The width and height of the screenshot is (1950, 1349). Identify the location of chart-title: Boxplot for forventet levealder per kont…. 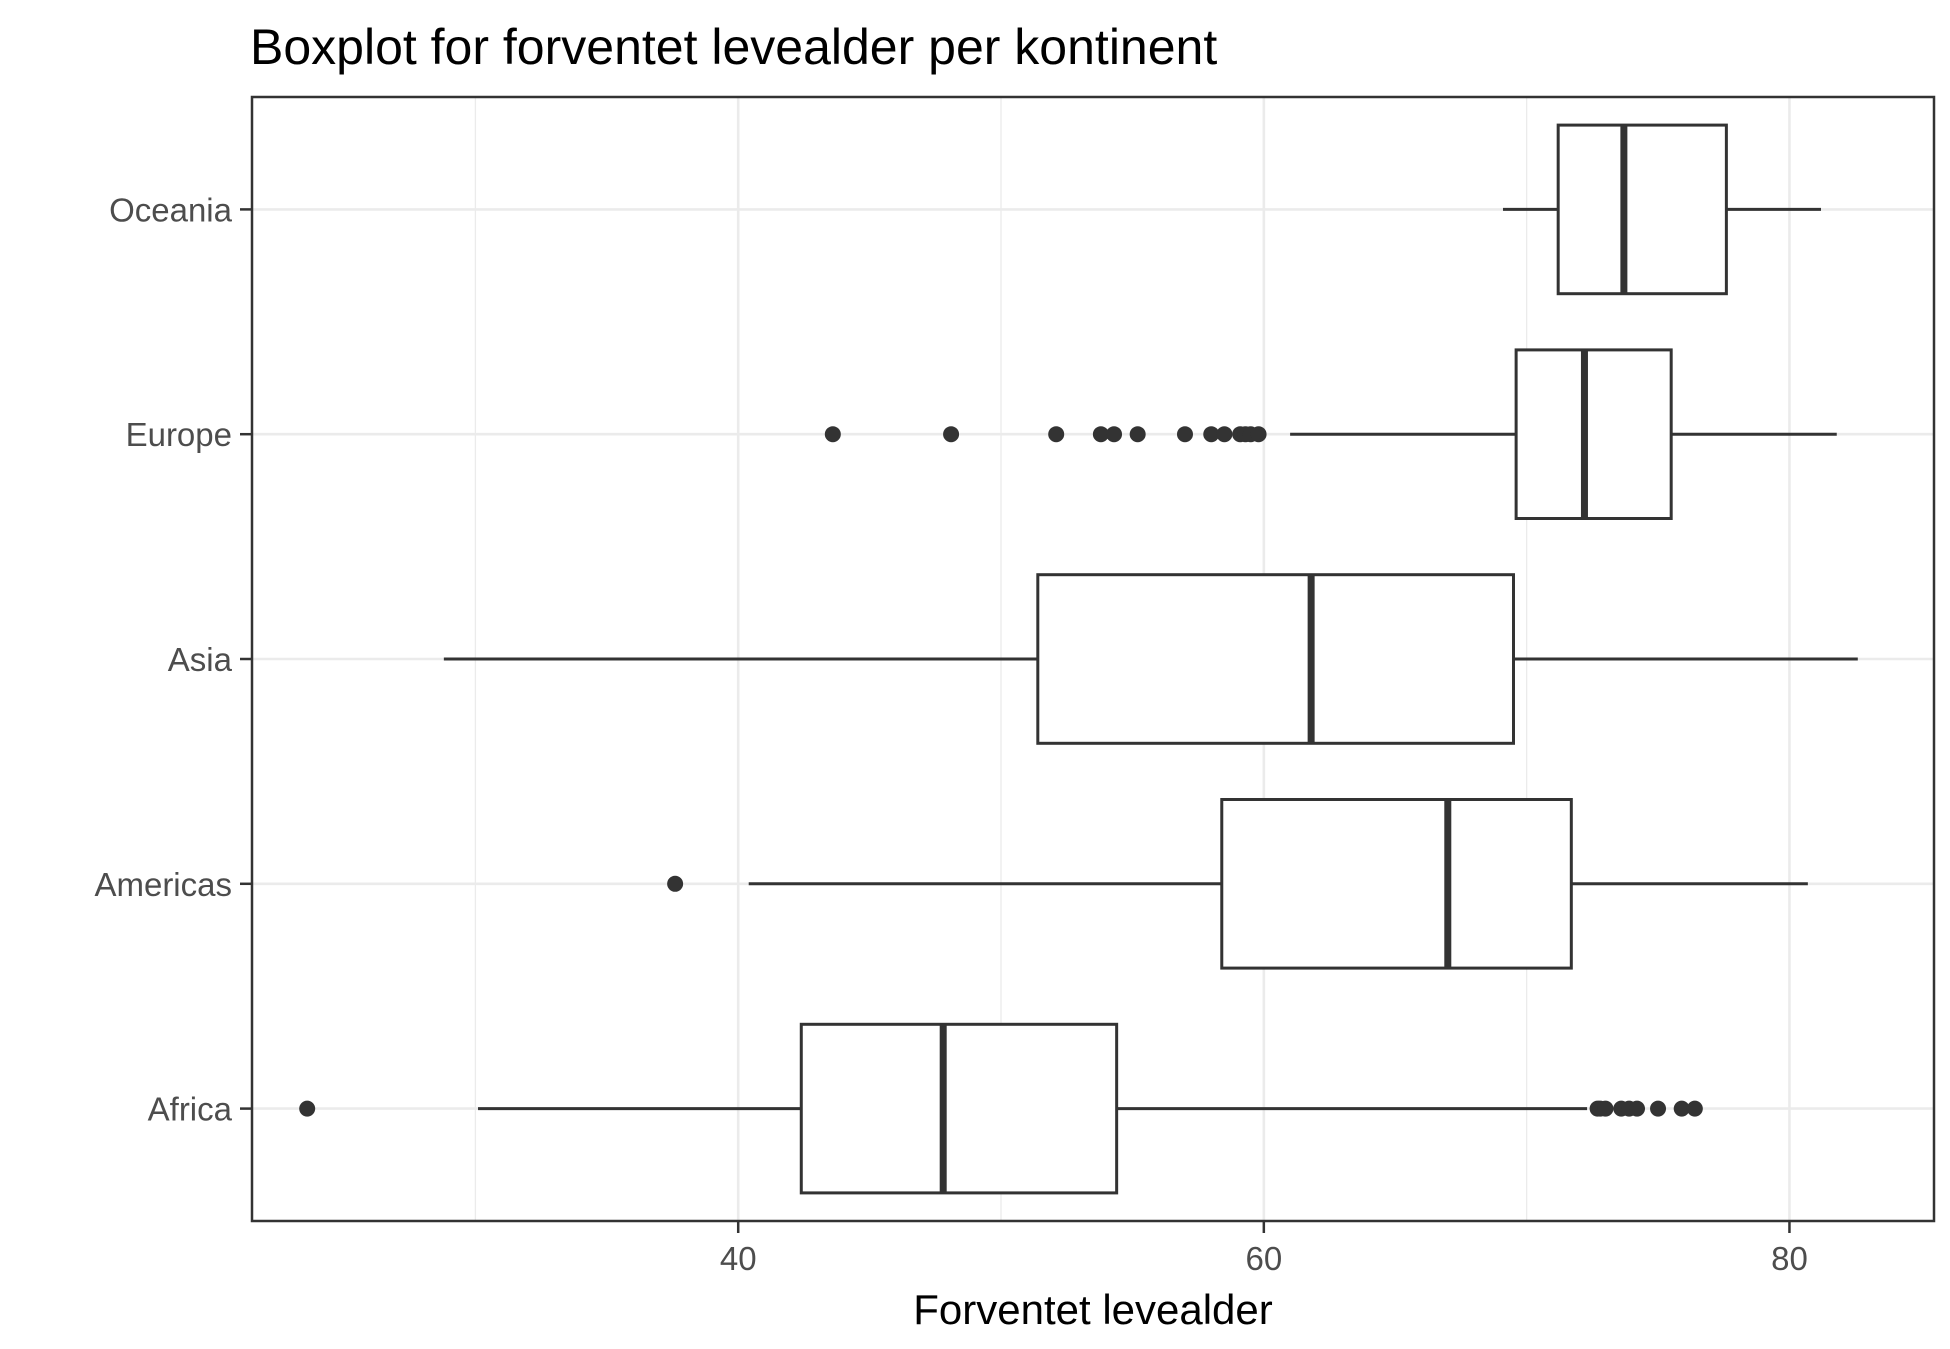
(733, 47).